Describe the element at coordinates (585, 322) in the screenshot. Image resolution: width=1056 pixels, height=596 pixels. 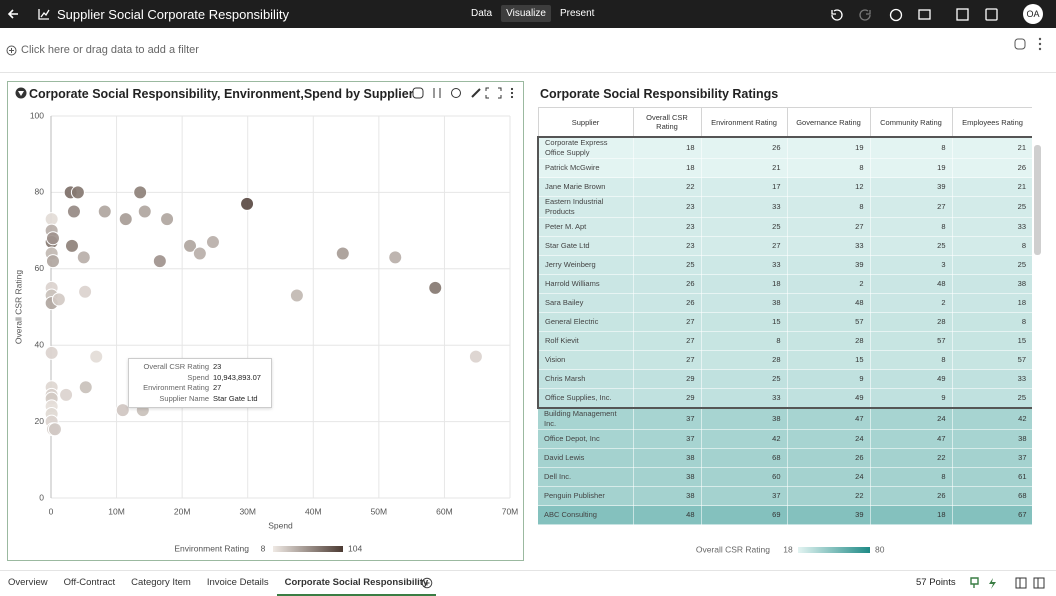
I see `supplier-cell: General Electric` at that location.